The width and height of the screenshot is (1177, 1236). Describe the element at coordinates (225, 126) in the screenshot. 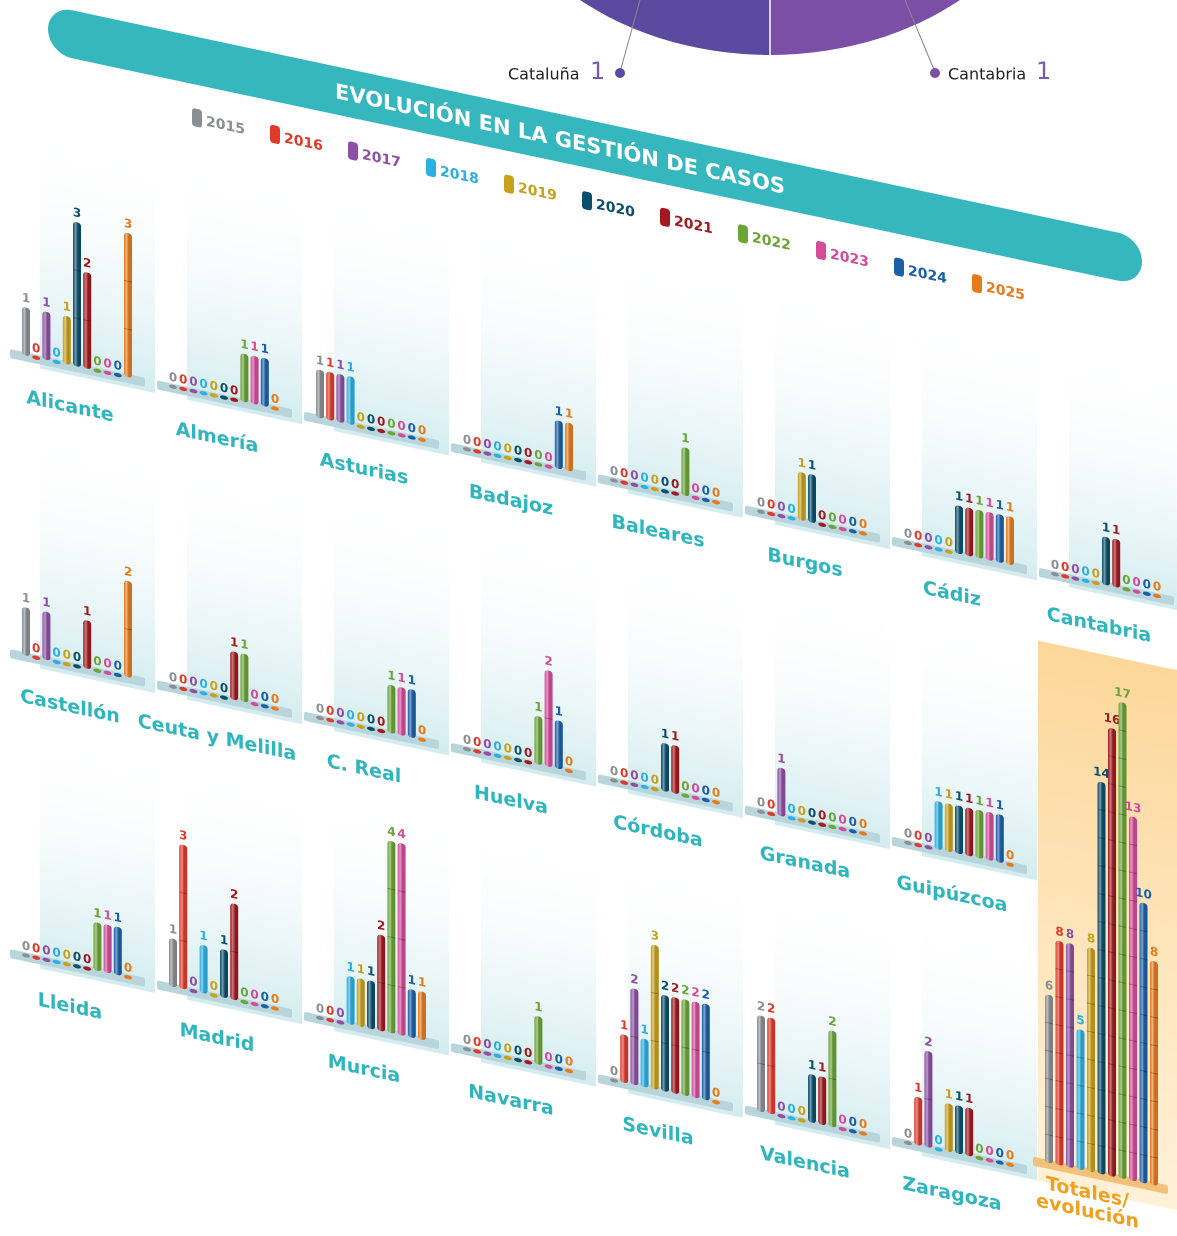

I see `legend-label: 2015` at that location.